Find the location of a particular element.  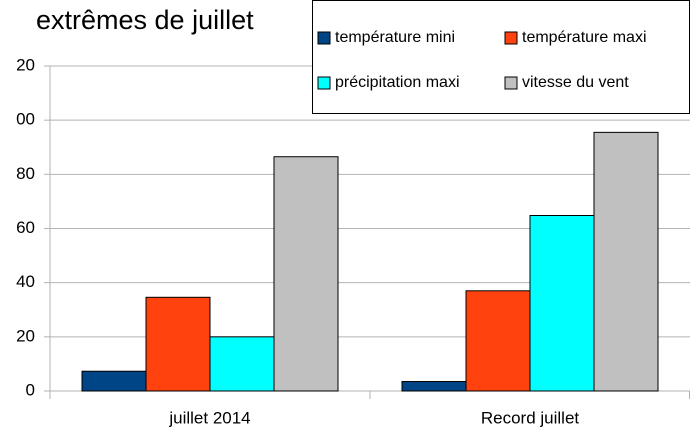

y-tick-label: 60 is located at coordinates (25, 227).